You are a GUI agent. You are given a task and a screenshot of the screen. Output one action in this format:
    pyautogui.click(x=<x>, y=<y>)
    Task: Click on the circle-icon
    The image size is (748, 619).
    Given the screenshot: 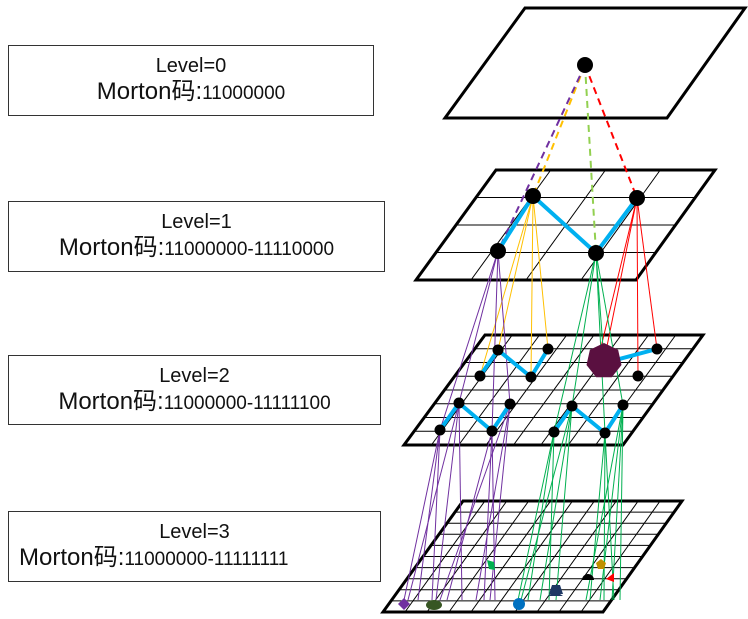 What is the action you would take?
    pyautogui.click(x=519, y=604)
    